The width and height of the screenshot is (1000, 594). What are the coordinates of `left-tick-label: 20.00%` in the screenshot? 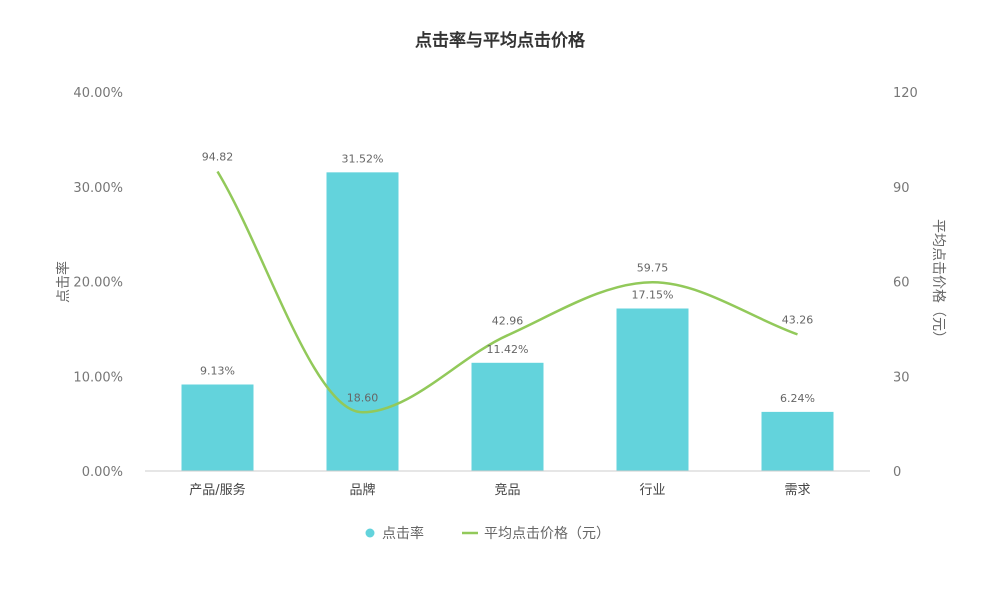 It's located at (98, 283).